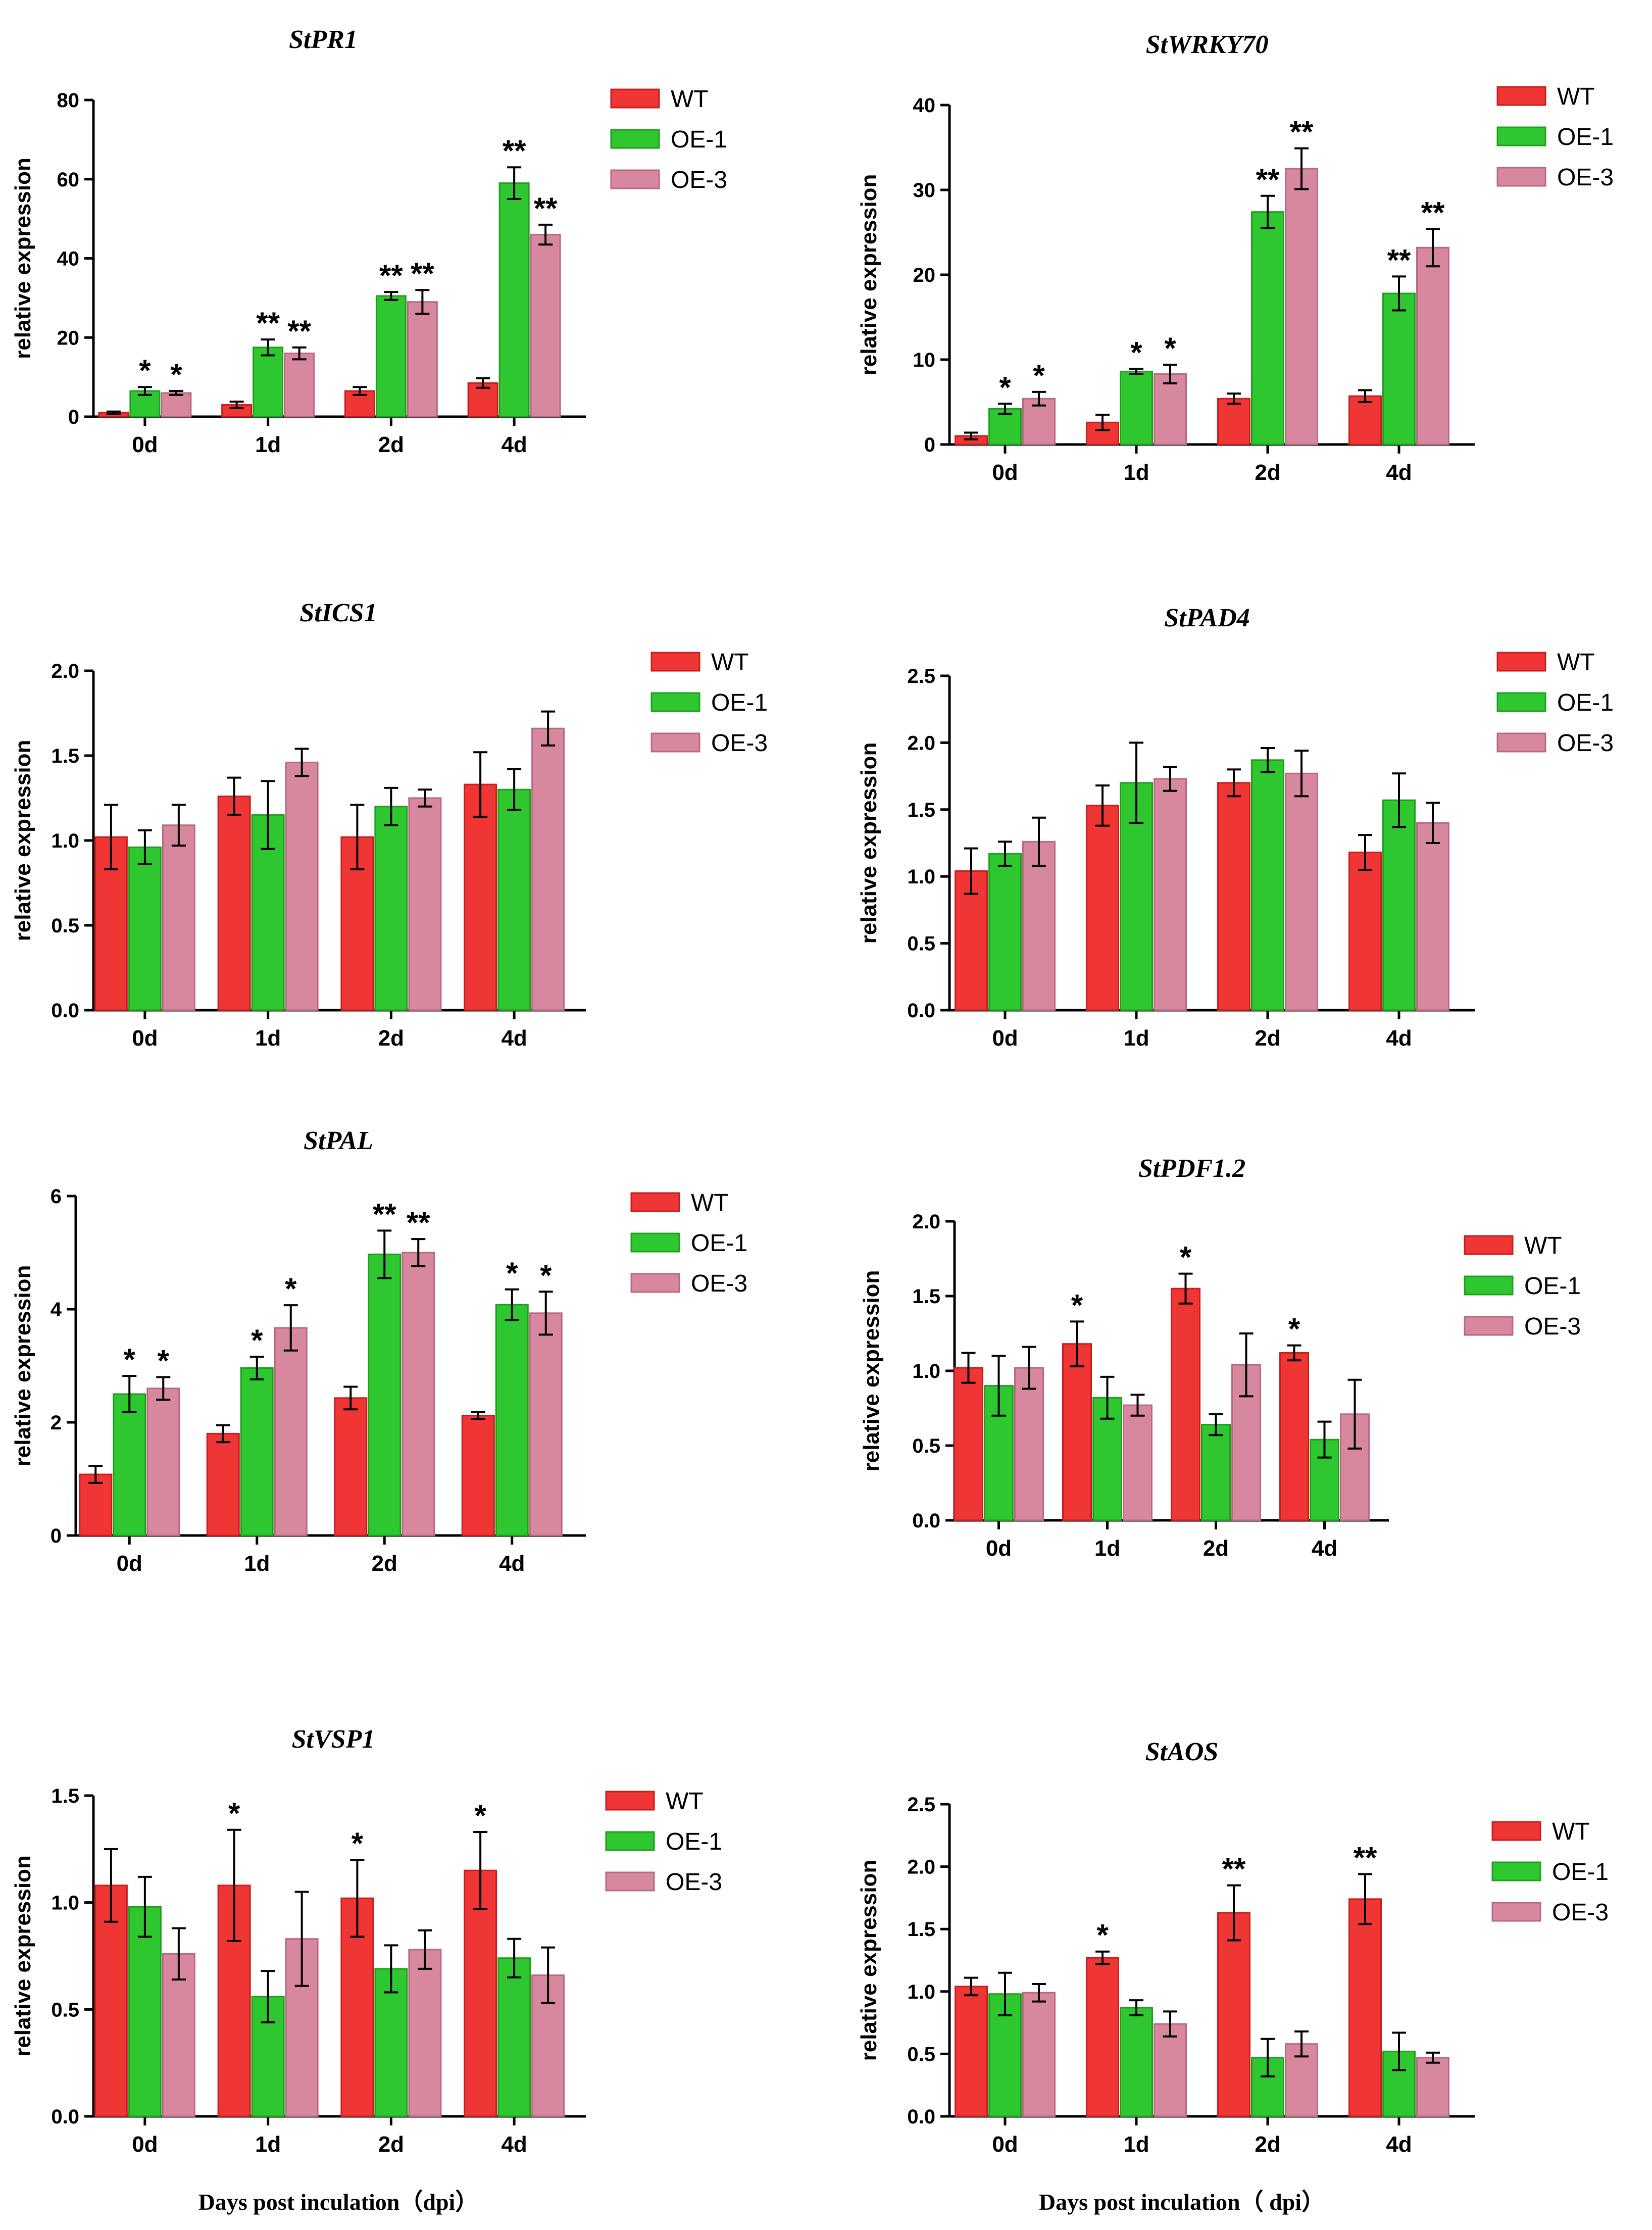 The image size is (1652, 2230). Describe the element at coordinates (65, 926) in the screenshot. I see `y-tick-label: 0.5` at that location.